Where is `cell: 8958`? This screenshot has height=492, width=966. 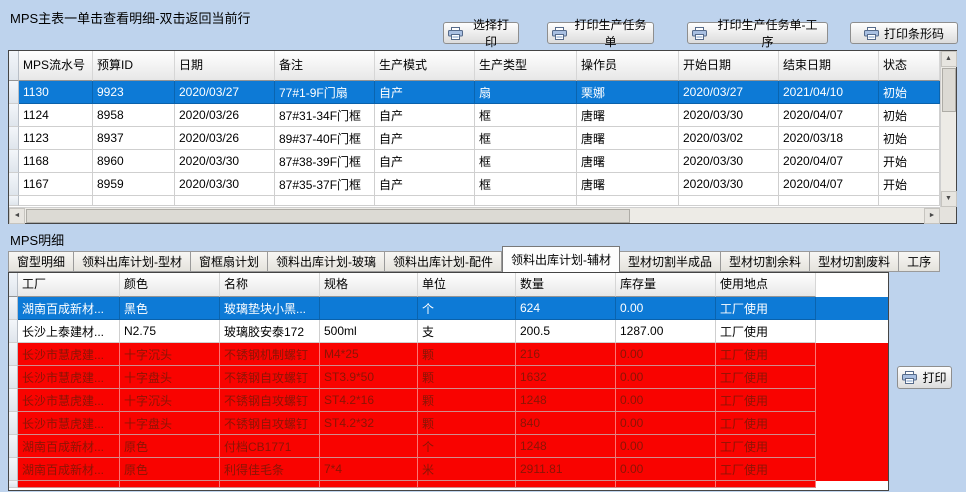 cell: 8958 is located at coordinates (134, 115).